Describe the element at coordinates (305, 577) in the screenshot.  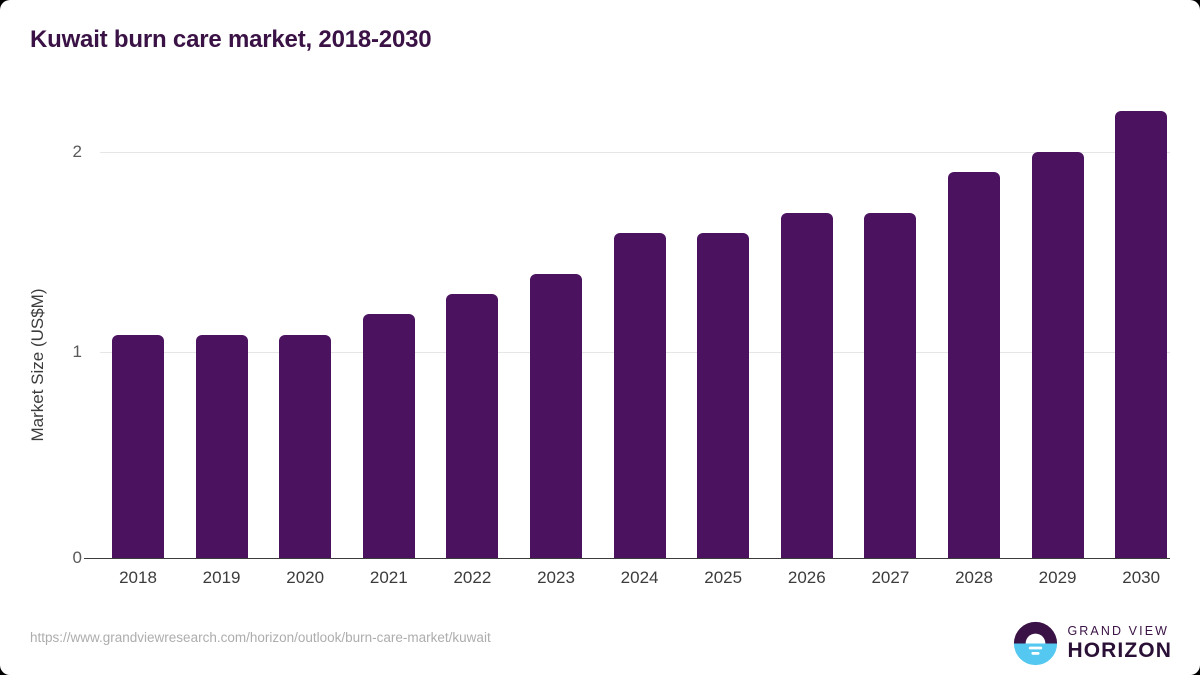
I see `x-tick-label-2020: 2020` at that location.